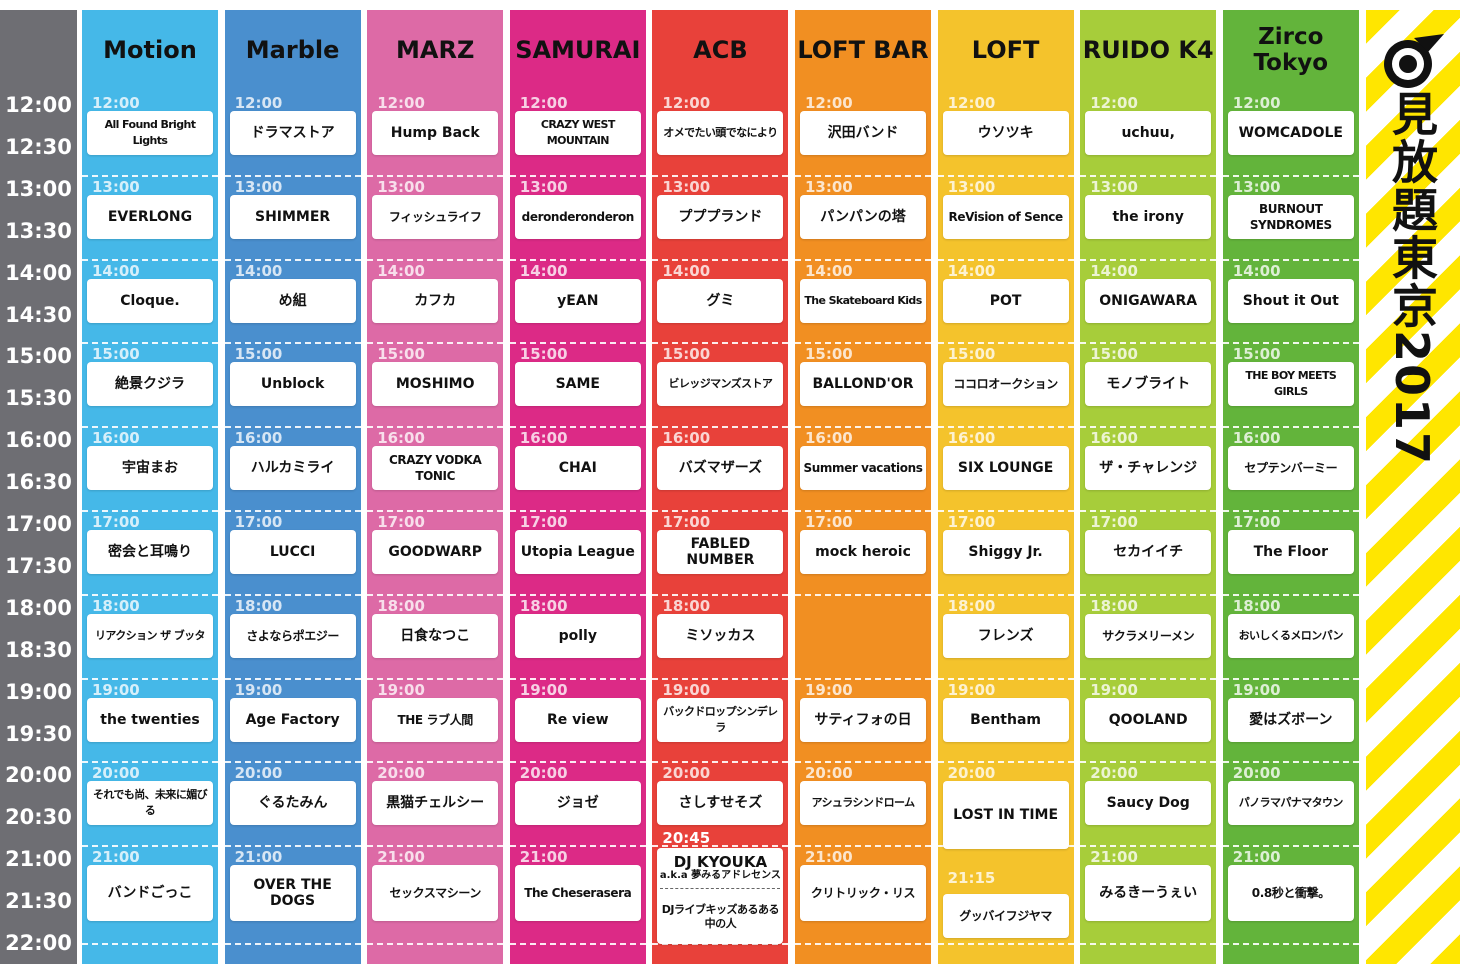 This screenshot has width=1460, height=974. I want to click on act-card: Summer vacations, so click(863, 468).